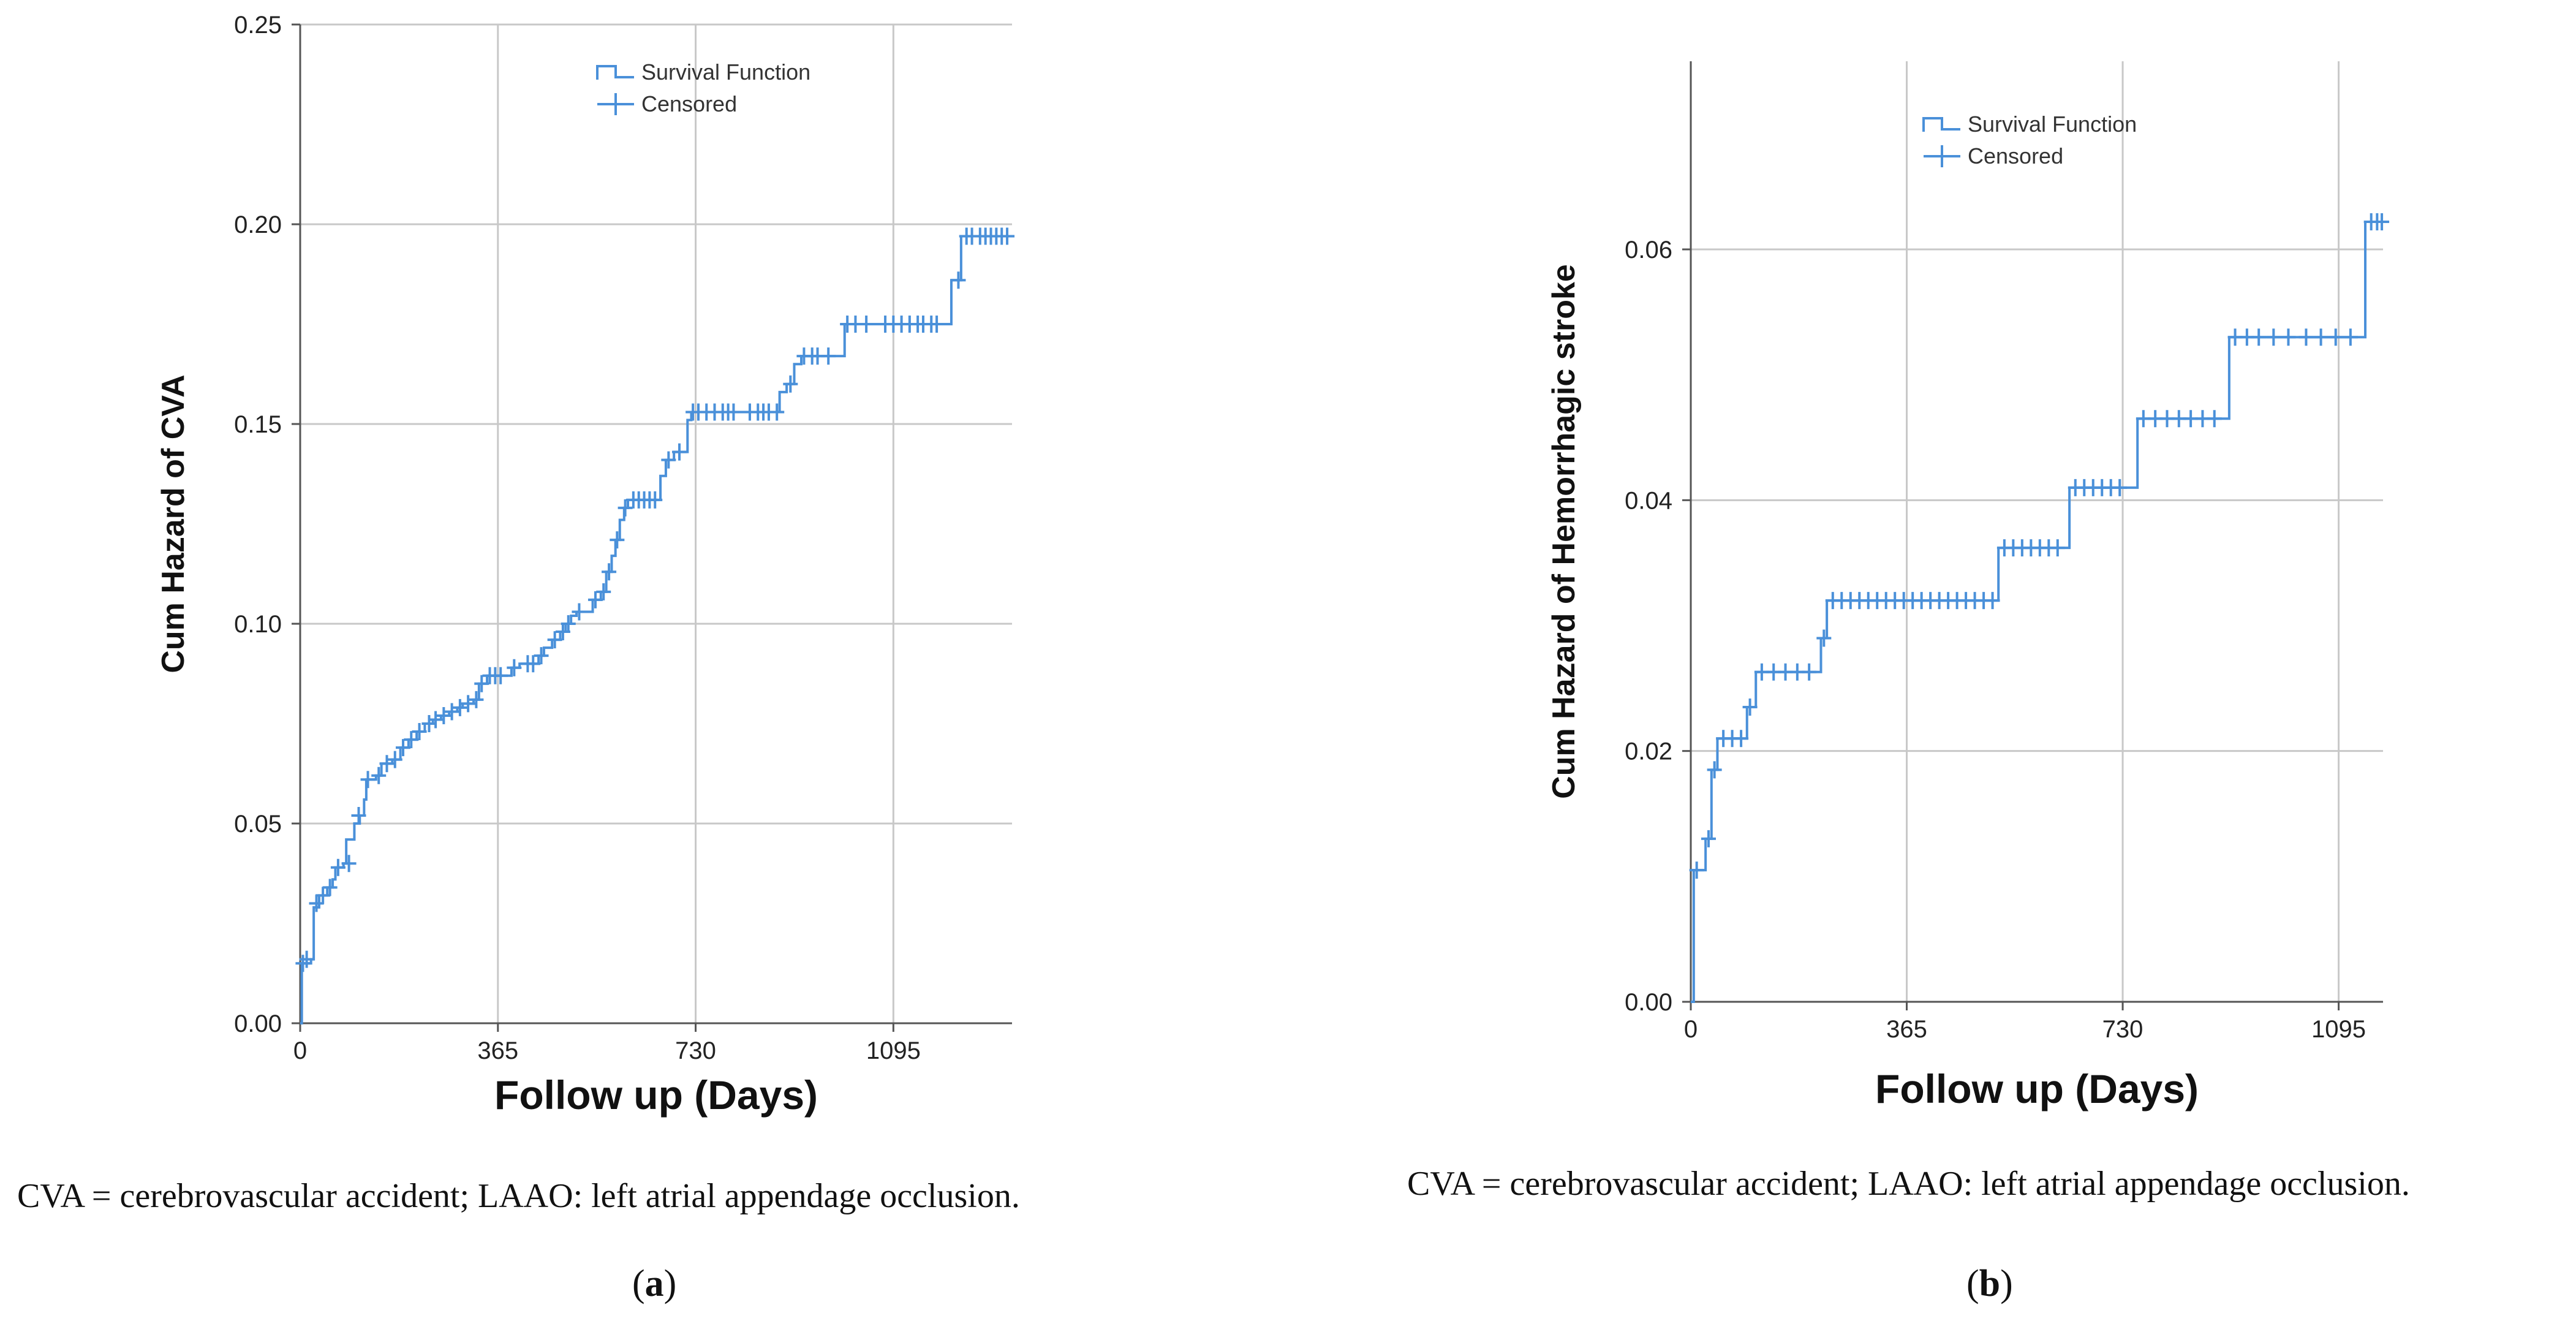 The height and width of the screenshot is (1329, 2576). Describe the element at coordinates (258, 25) in the screenshot. I see `y-tick-label: 0.25` at that location.